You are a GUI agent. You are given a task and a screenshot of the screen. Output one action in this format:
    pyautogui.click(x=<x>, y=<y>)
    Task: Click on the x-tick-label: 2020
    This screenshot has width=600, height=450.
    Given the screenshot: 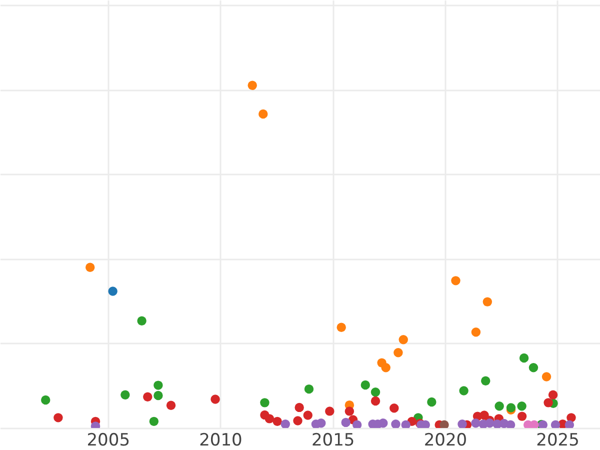 What is the action you would take?
    pyautogui.click(x=446, y=440)
    